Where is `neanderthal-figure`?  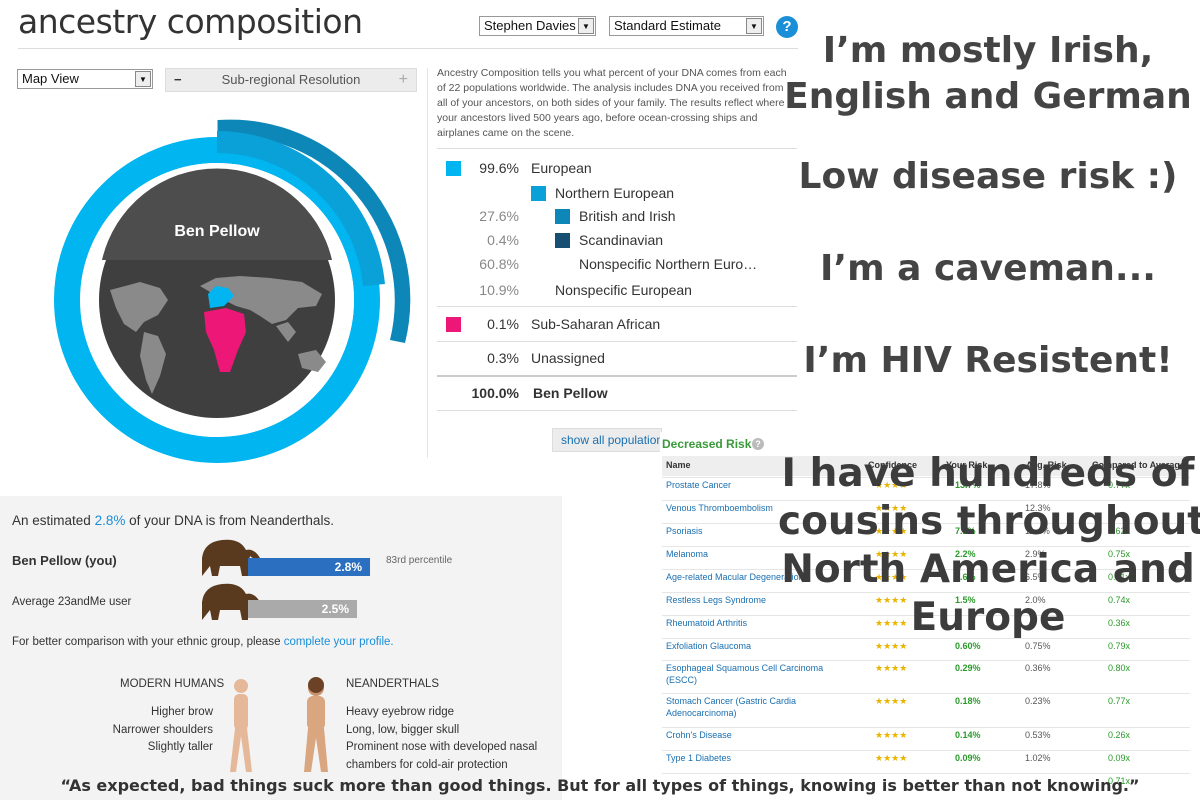 neanderthal-figure is located at coordinates (316, 724).